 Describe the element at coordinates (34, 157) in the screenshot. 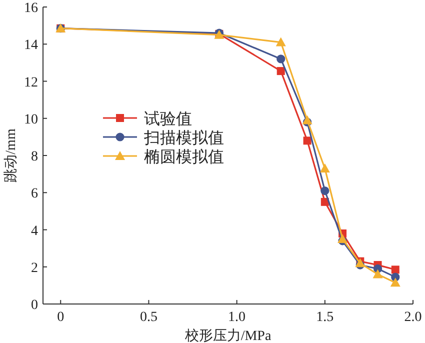

I see `y-tick-label: 8` at that location.